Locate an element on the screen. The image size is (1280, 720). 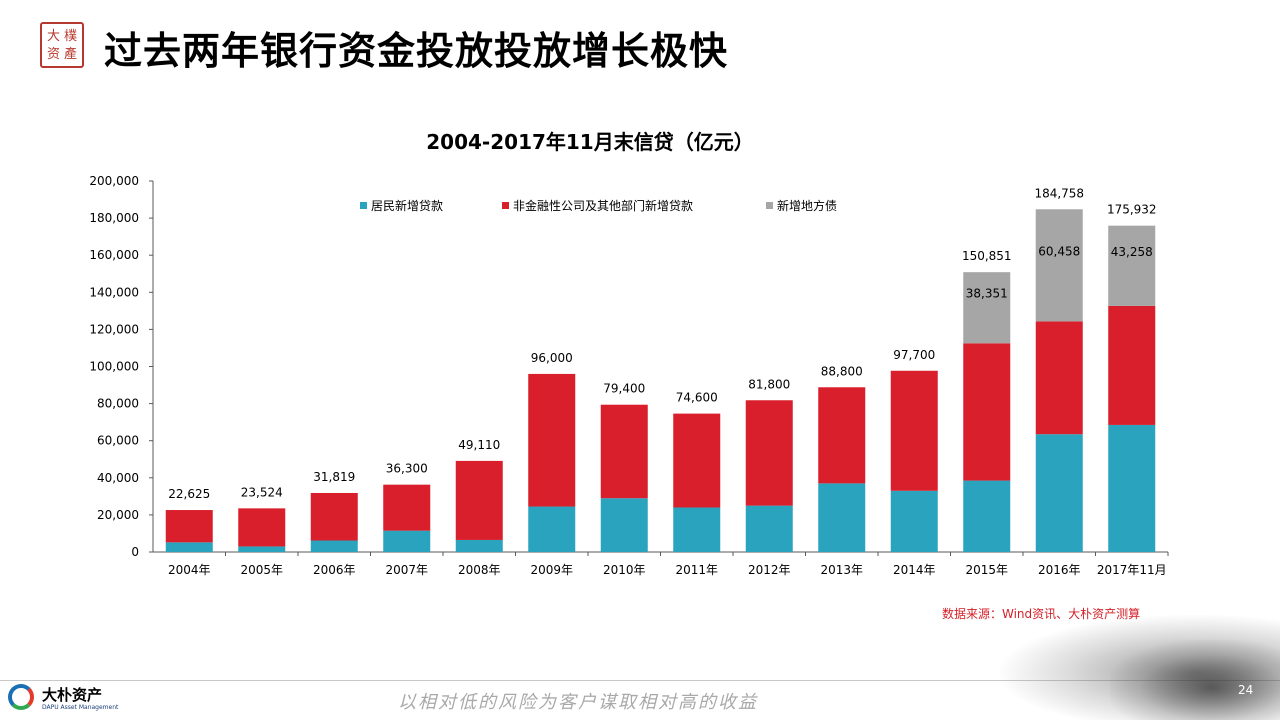
x-tick-label: 2013年 is located at coordinates (841, 570).